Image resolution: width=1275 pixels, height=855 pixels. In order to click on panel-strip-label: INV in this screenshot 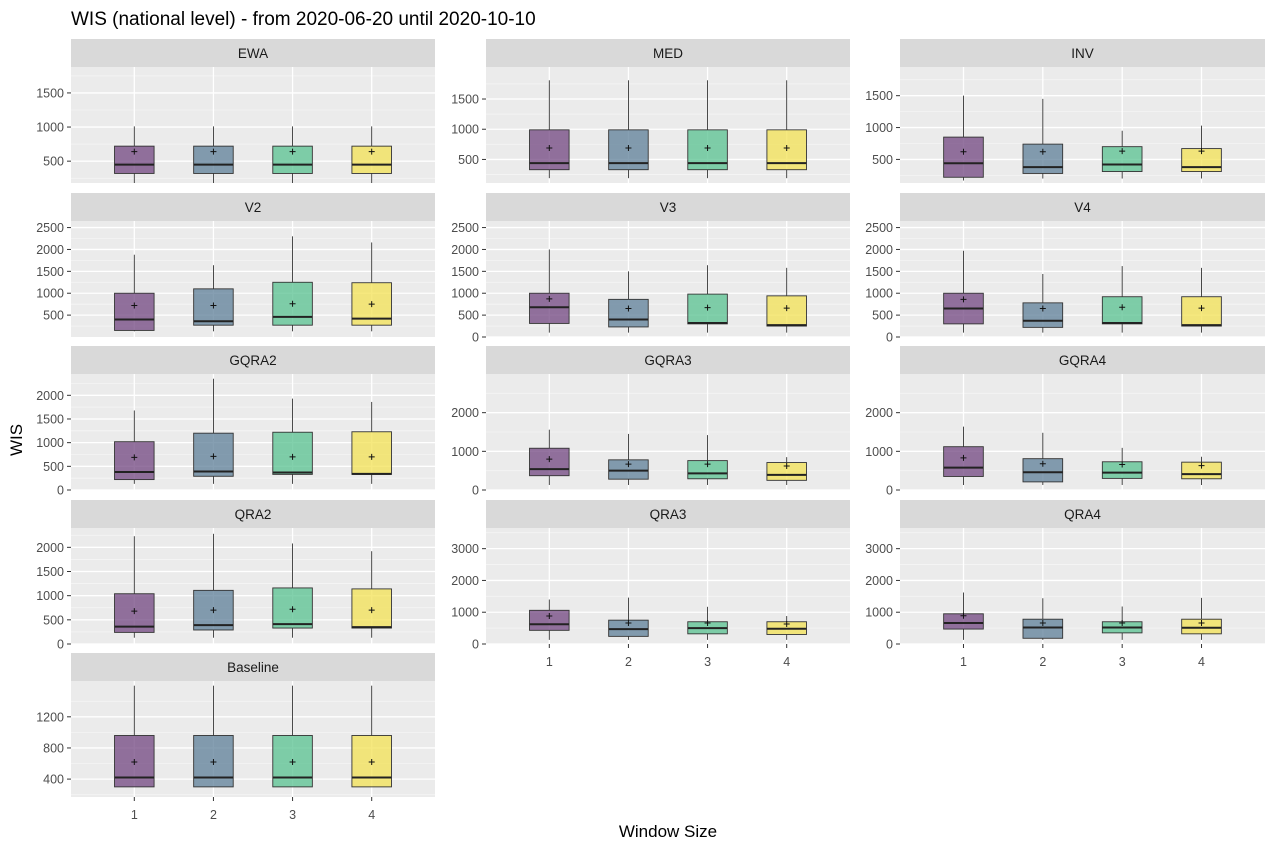, I will do `click(1082, 53)`.